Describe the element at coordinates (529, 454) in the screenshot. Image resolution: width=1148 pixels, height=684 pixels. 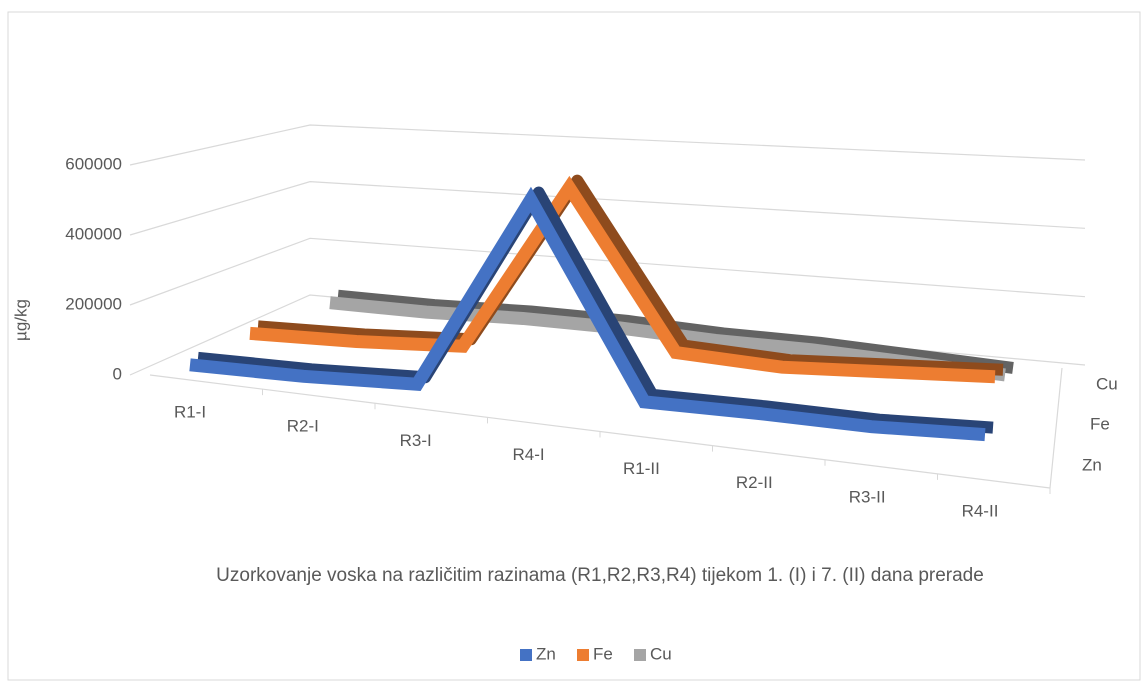
I see `x-tick-label: R4-I` at that location.